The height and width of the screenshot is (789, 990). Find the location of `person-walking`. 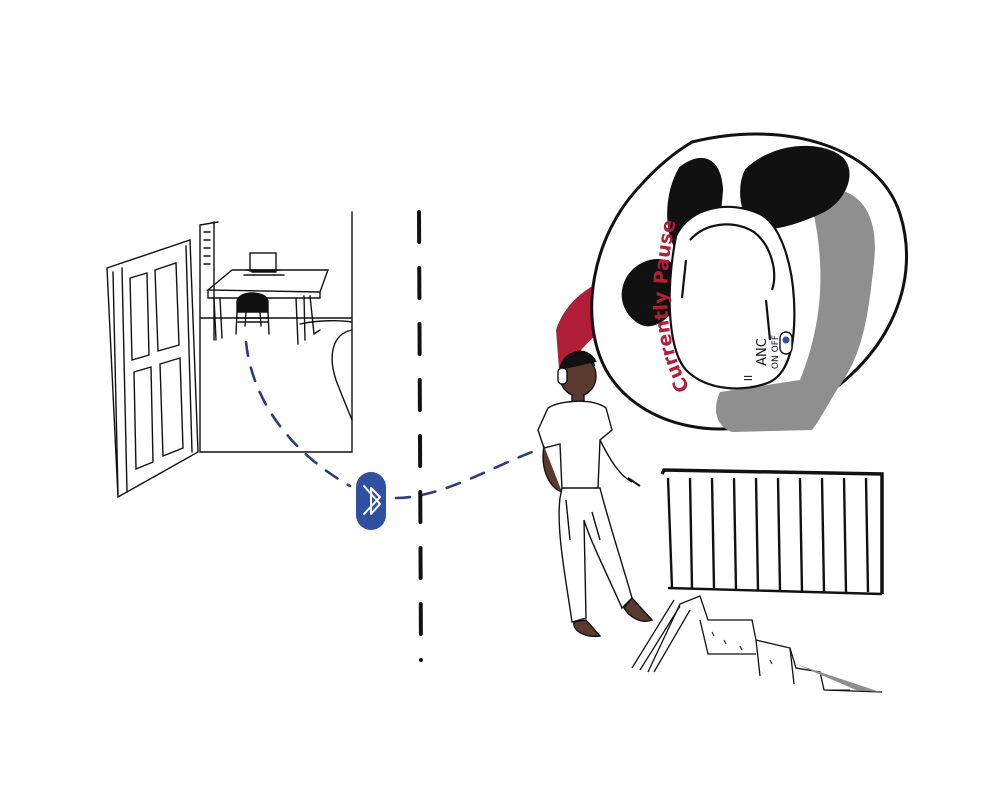

person-walking is located at coordinates (595, 494).